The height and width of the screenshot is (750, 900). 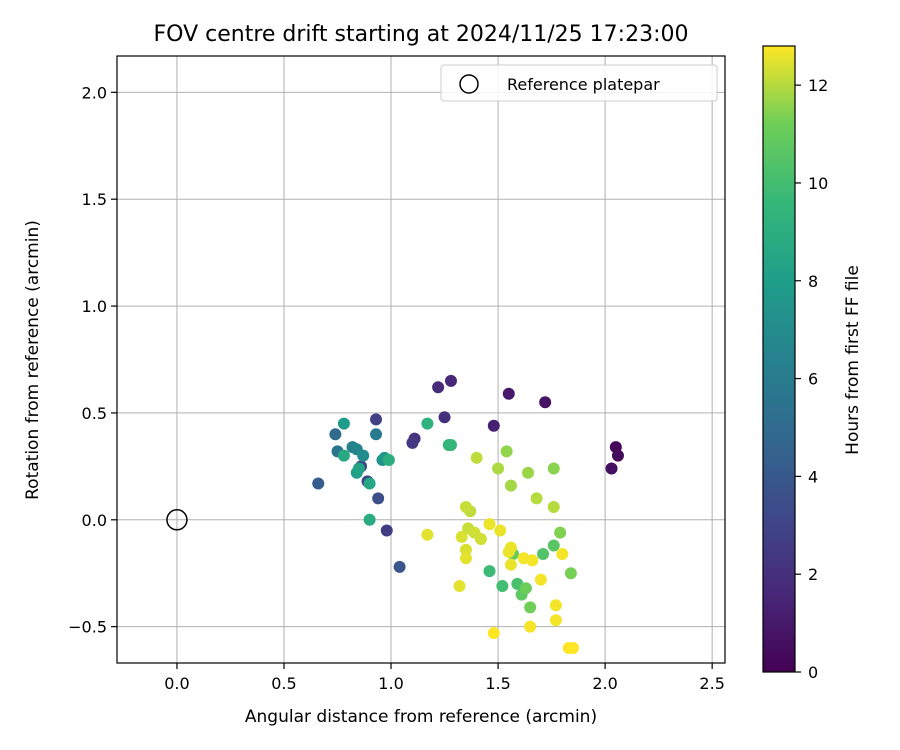 What do you see at coordinates (94, 199) in the screenshot?
I see `y-tick-label: 1.5` at bounding box center [94, 199].